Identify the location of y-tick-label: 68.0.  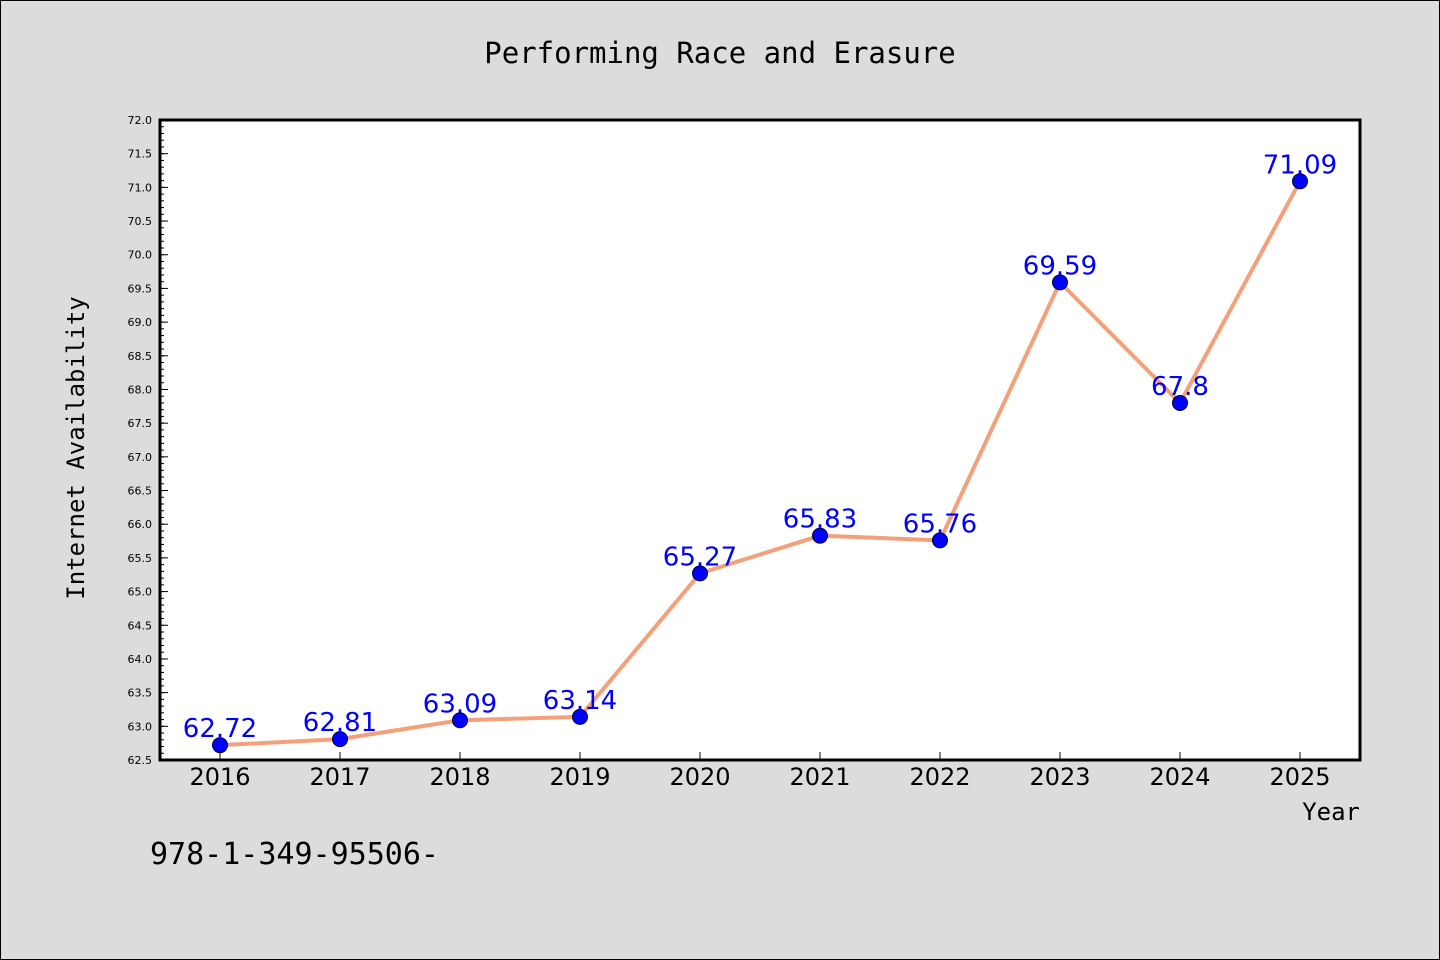
(140, 389).